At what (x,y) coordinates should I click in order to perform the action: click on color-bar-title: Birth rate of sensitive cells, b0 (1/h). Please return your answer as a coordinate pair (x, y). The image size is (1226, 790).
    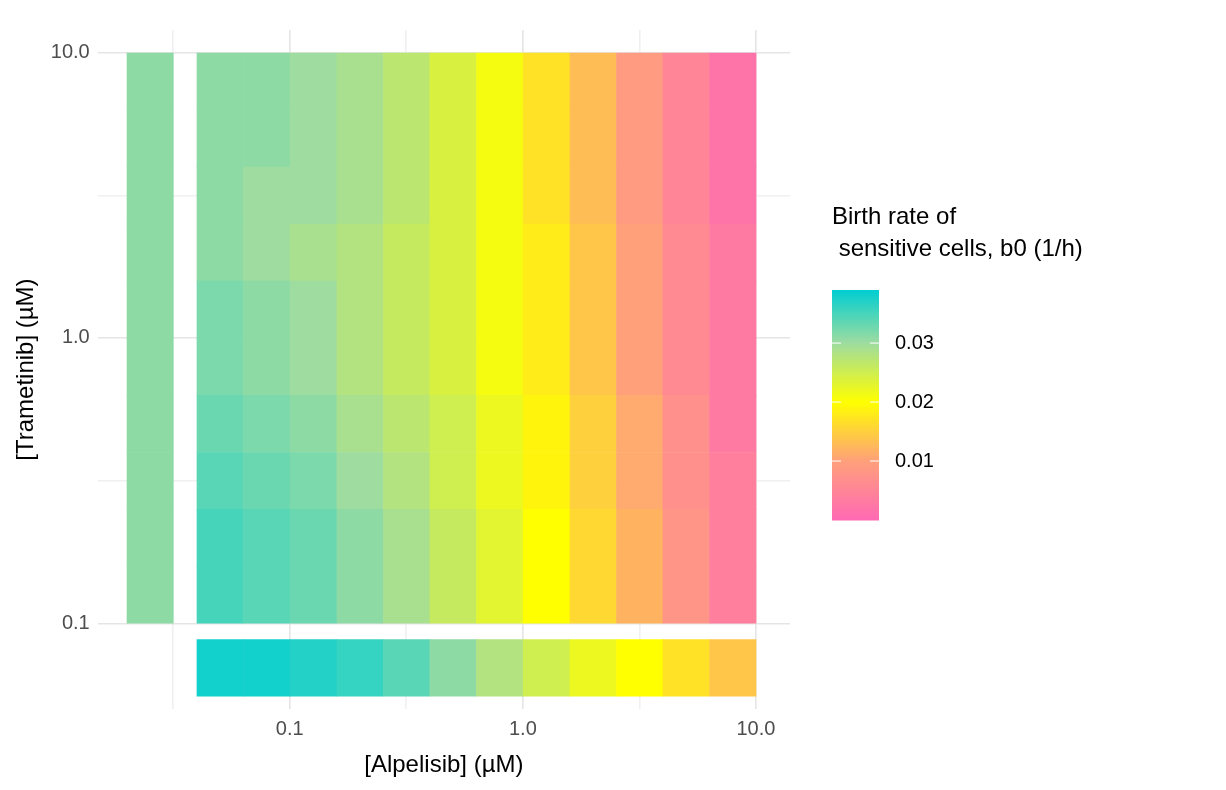
    Looking at the image, I should click on (957, 231).